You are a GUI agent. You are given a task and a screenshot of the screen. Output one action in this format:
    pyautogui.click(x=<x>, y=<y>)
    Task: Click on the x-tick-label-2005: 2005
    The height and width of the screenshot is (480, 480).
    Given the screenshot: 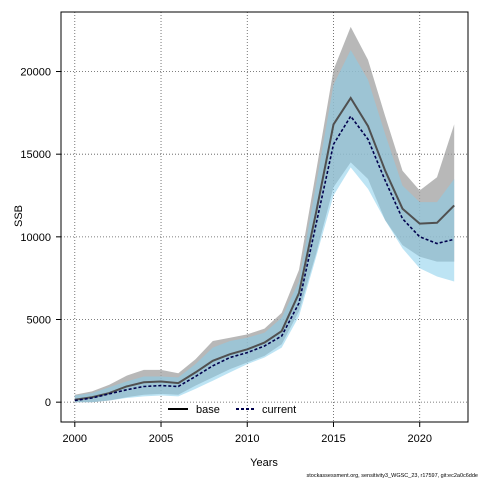 What is the action you would take?
    pyautogui.click(x=161, y=439)
    